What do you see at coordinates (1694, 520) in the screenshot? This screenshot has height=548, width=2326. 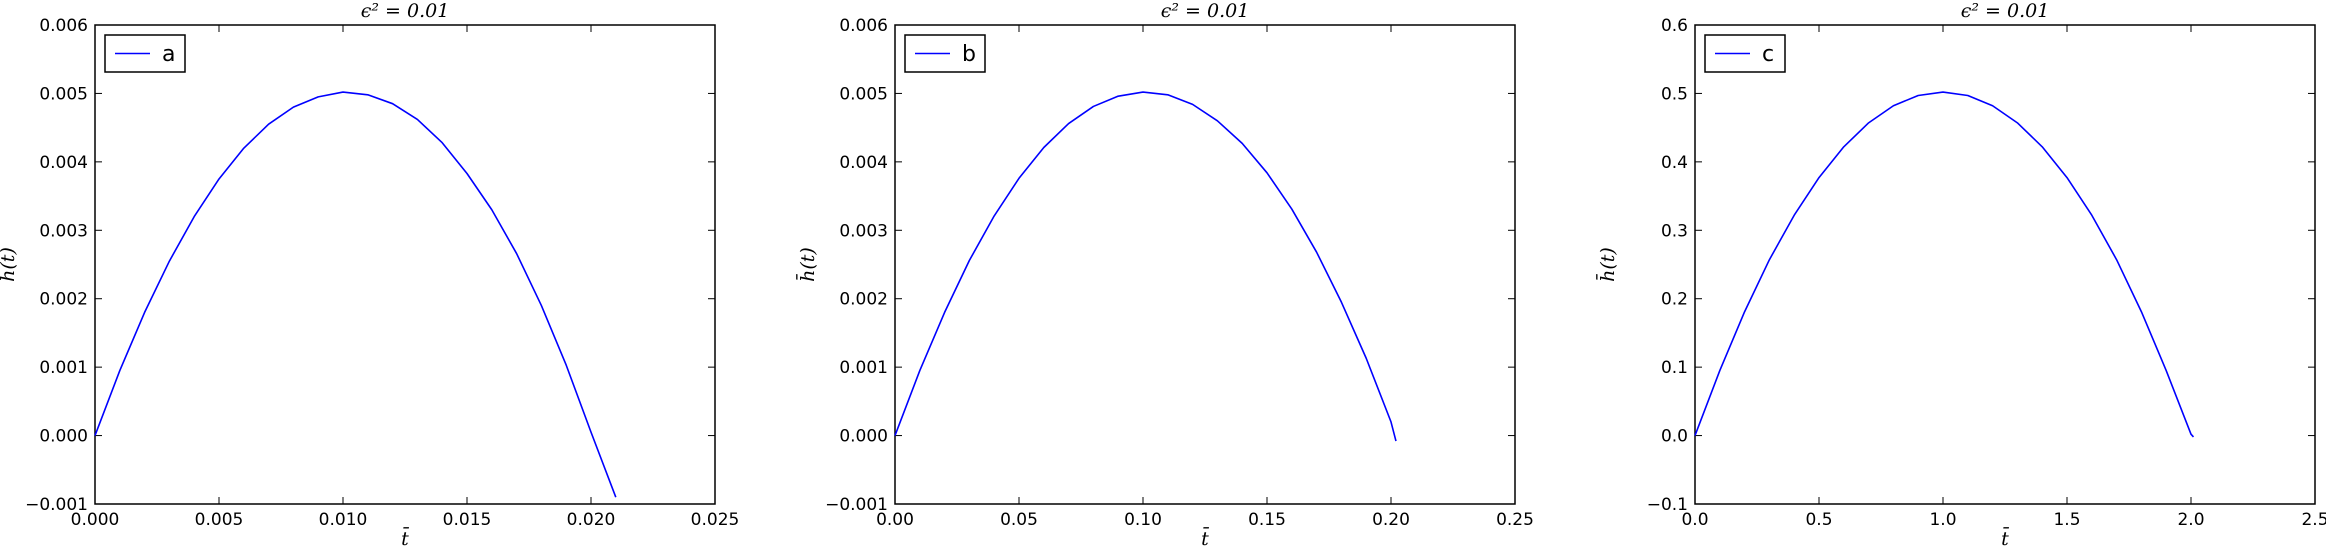 I see `x-tick-label: 0.0` at bounding box center [1694, 520].